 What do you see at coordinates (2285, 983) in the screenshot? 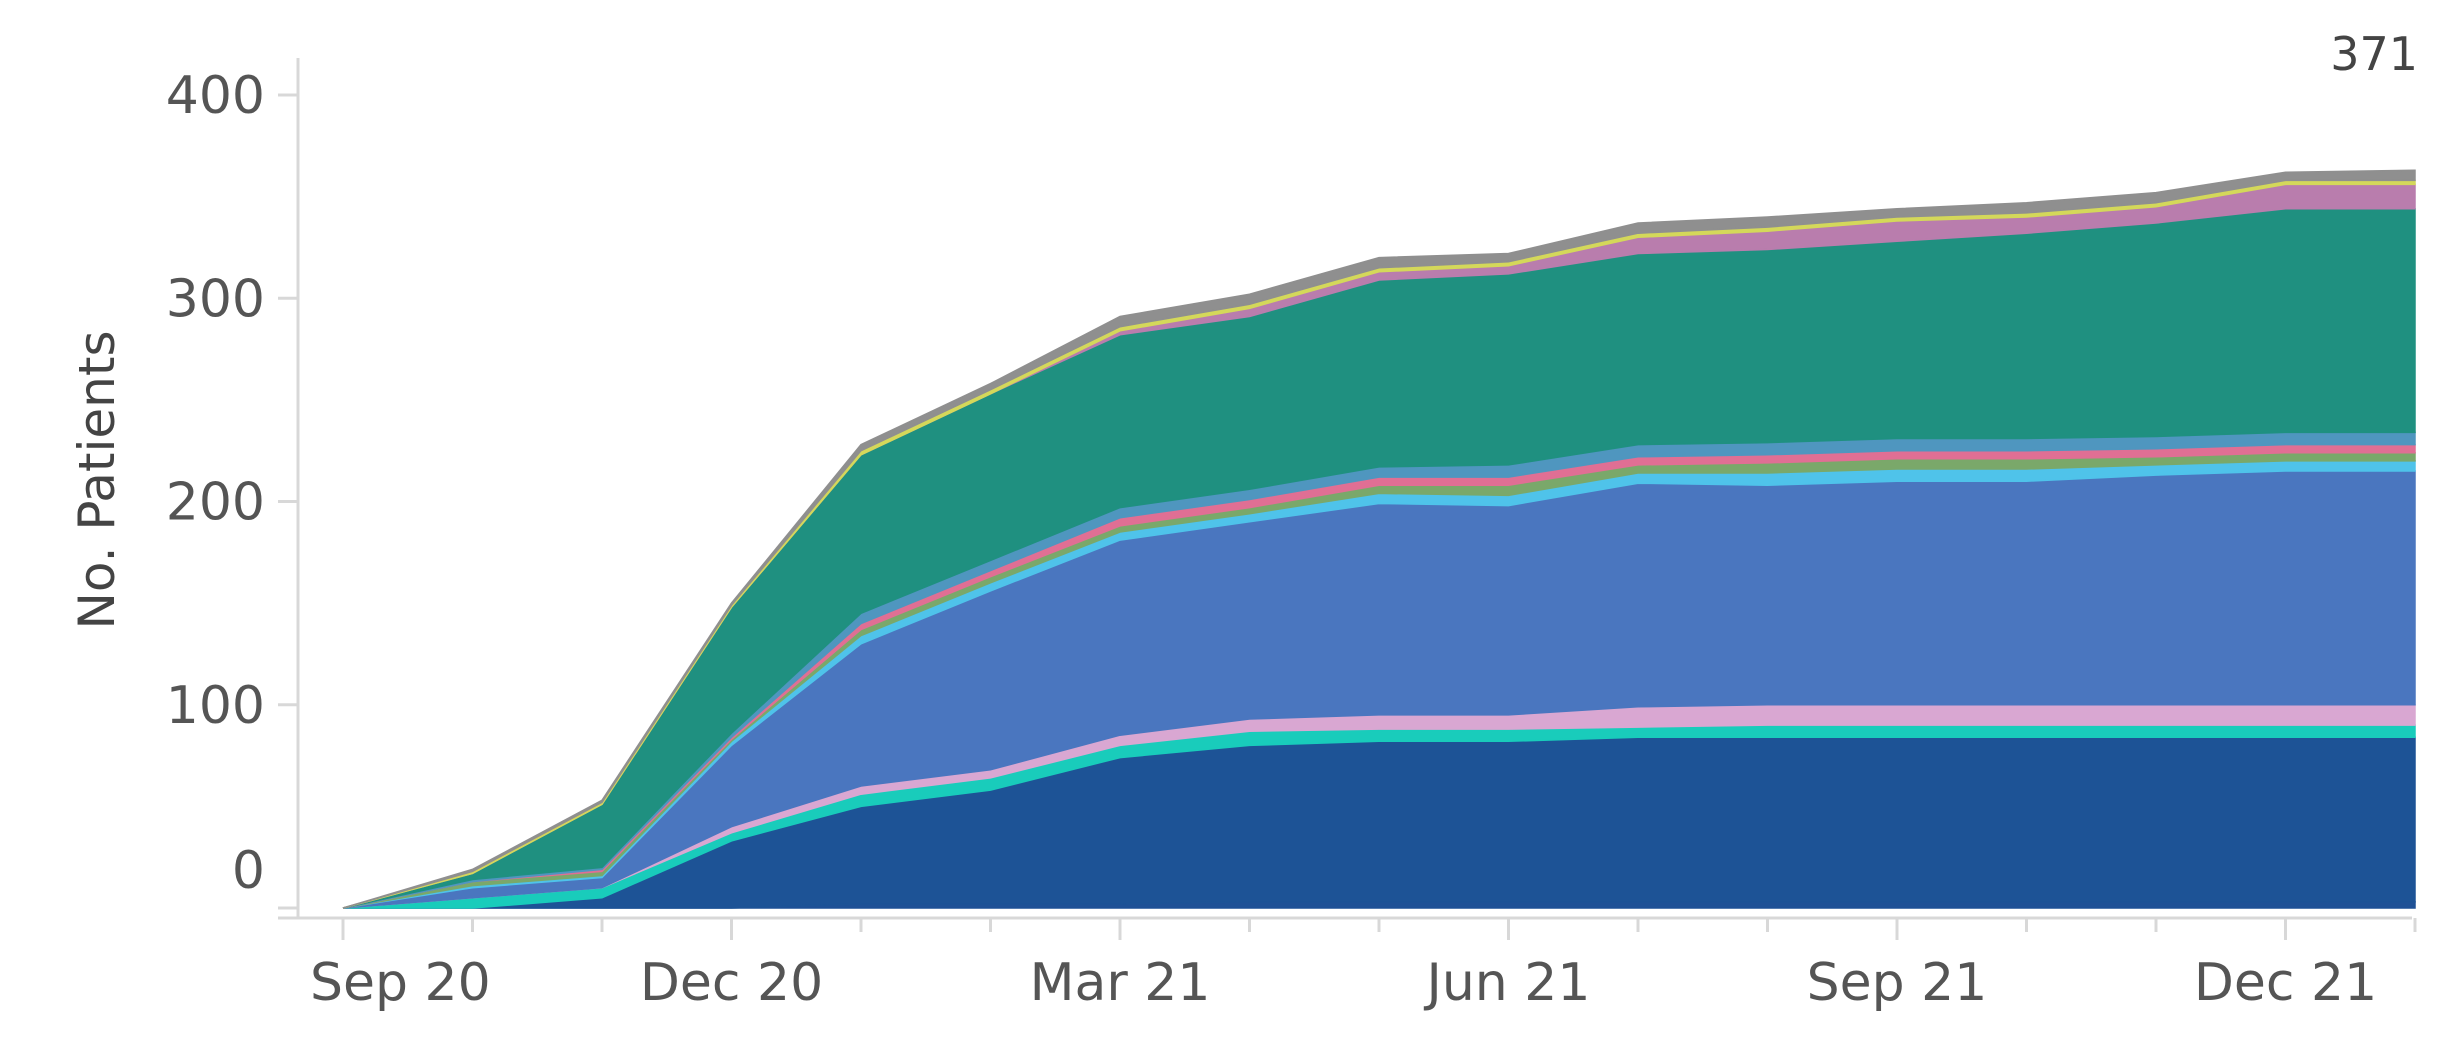
I see `x-tick-label: Dec 21` at bounding box center [2285, 983].